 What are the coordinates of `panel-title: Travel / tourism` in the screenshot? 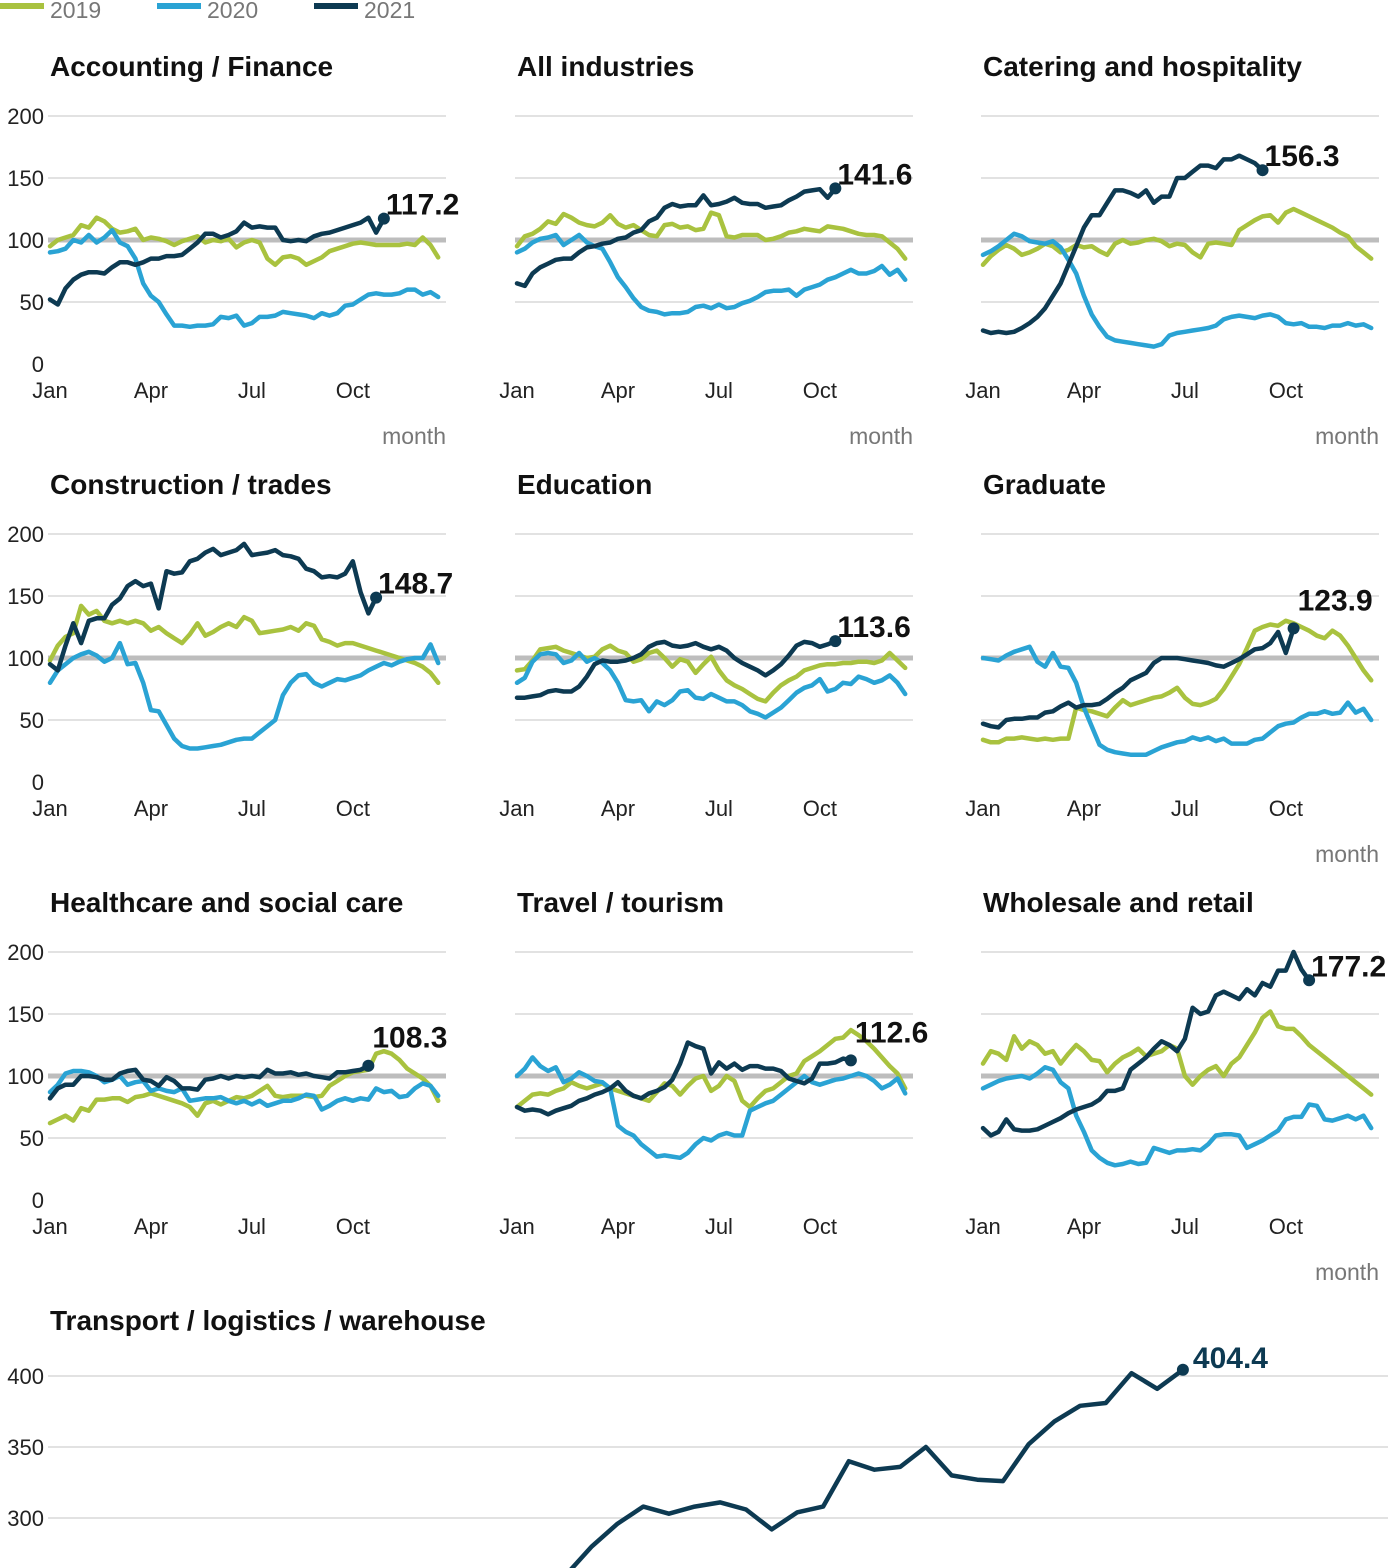 It's located at (620, 902).